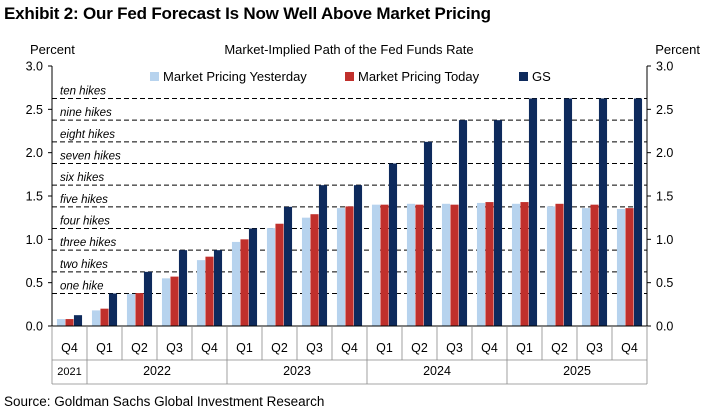  I want to click on hike-label: five hikes, so click(84, 200).